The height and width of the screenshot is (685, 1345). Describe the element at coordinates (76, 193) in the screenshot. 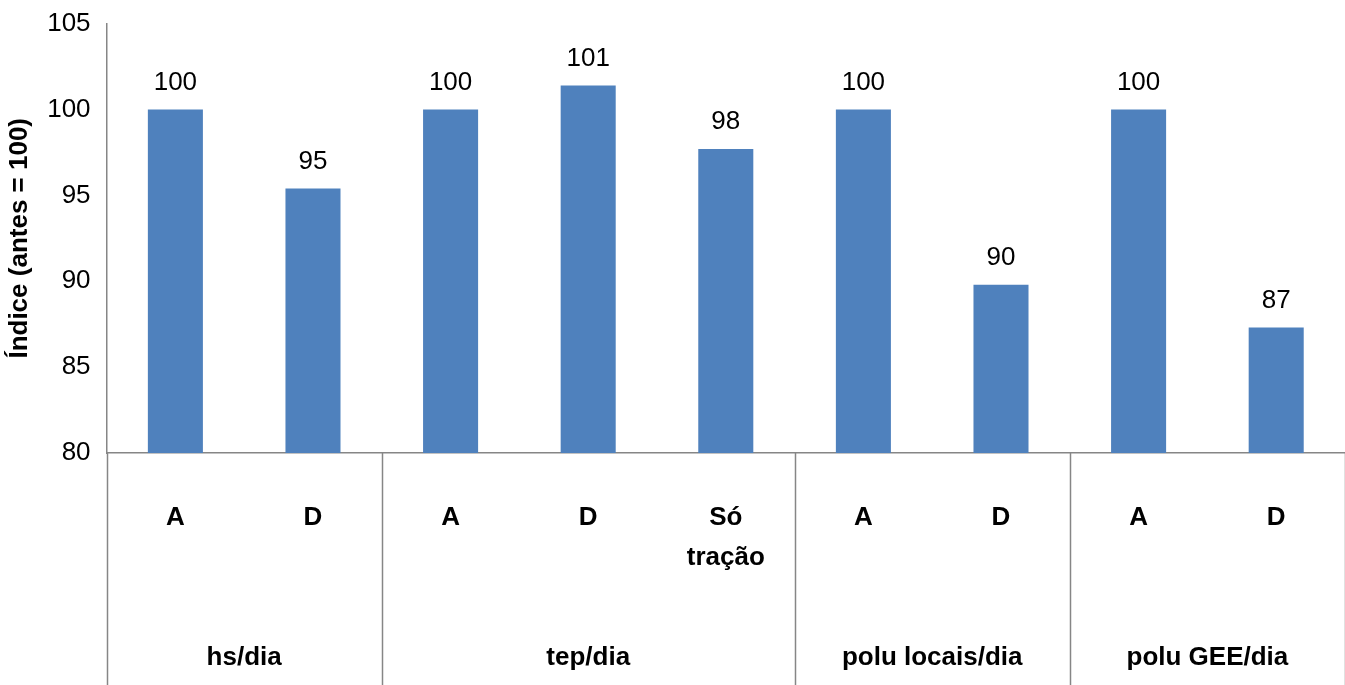

I see `y-tick-label: 95` at that location.